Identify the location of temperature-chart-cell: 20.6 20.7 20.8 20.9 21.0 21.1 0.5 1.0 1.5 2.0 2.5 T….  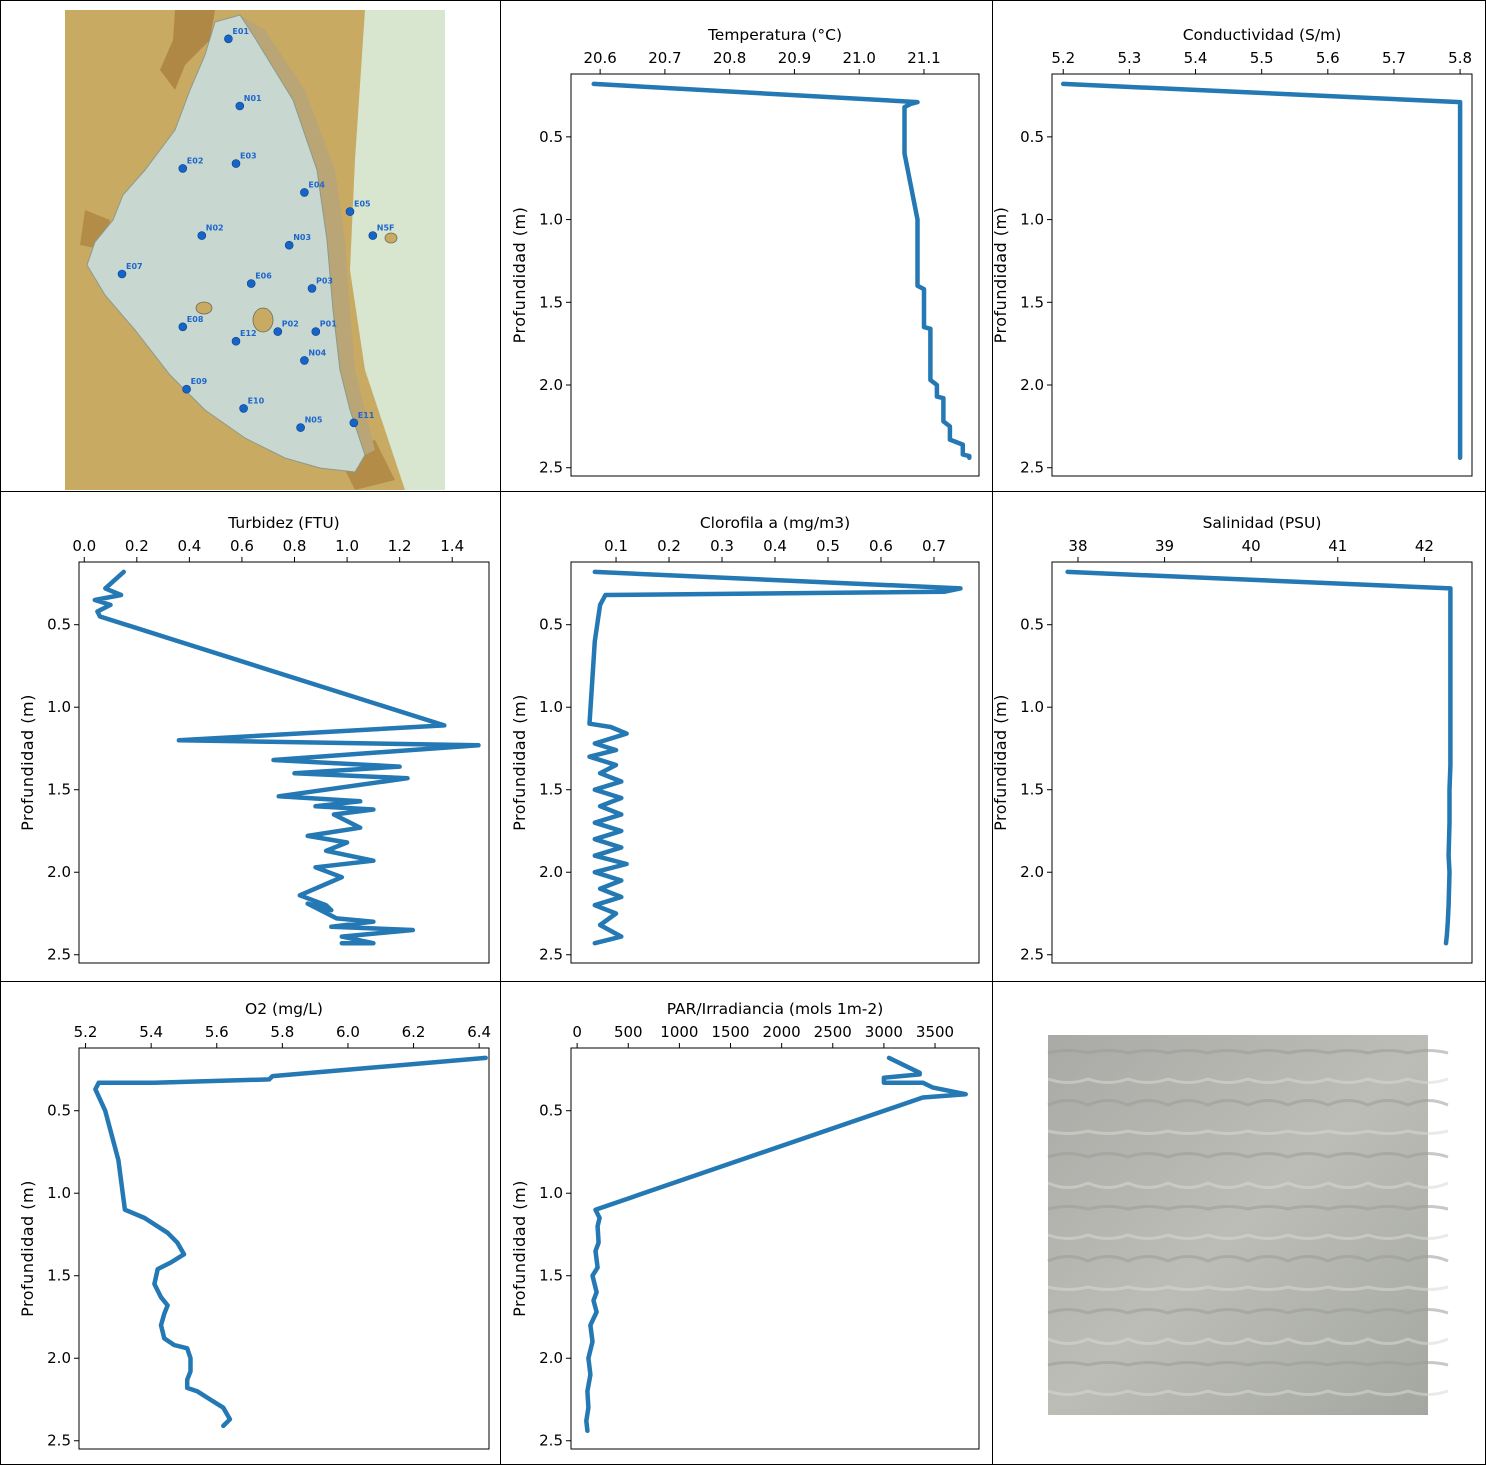
(746, 246).